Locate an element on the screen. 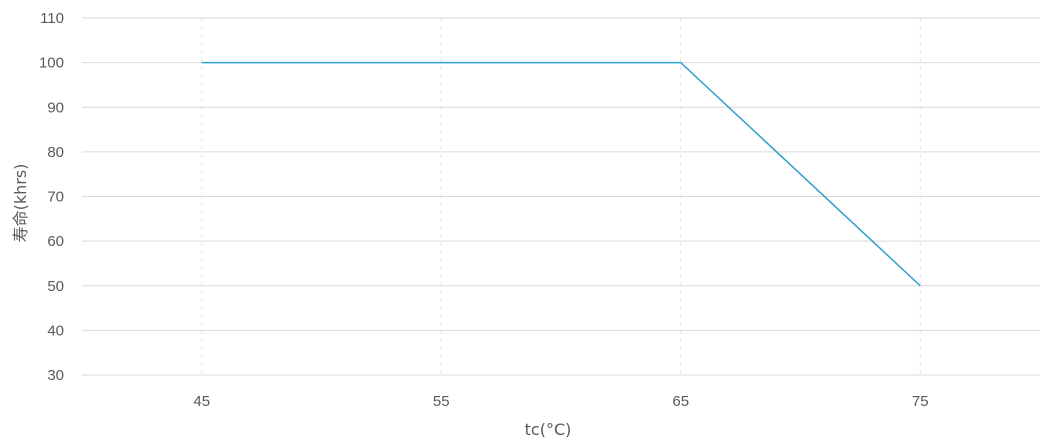 Image resolution: width=1043 pixels, height=439 pixels. x-tick-label: 65 is located at coordinates (680, 401).